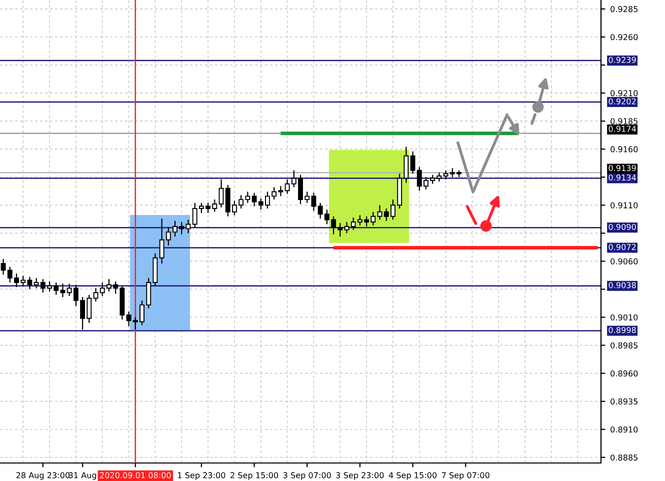 The width and height of the screenshot is (665, 481). Describe the element at coordinates (624, 401) in the screenshot. I see `y-tick-label: 0.8935` at that location.